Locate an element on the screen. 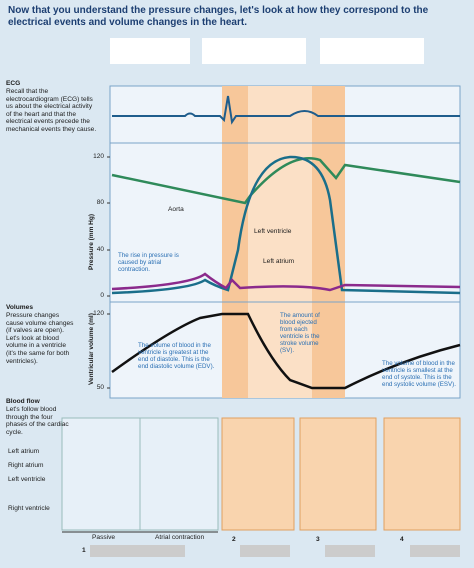  heading: Volumes is located at coordinates (19, 307).